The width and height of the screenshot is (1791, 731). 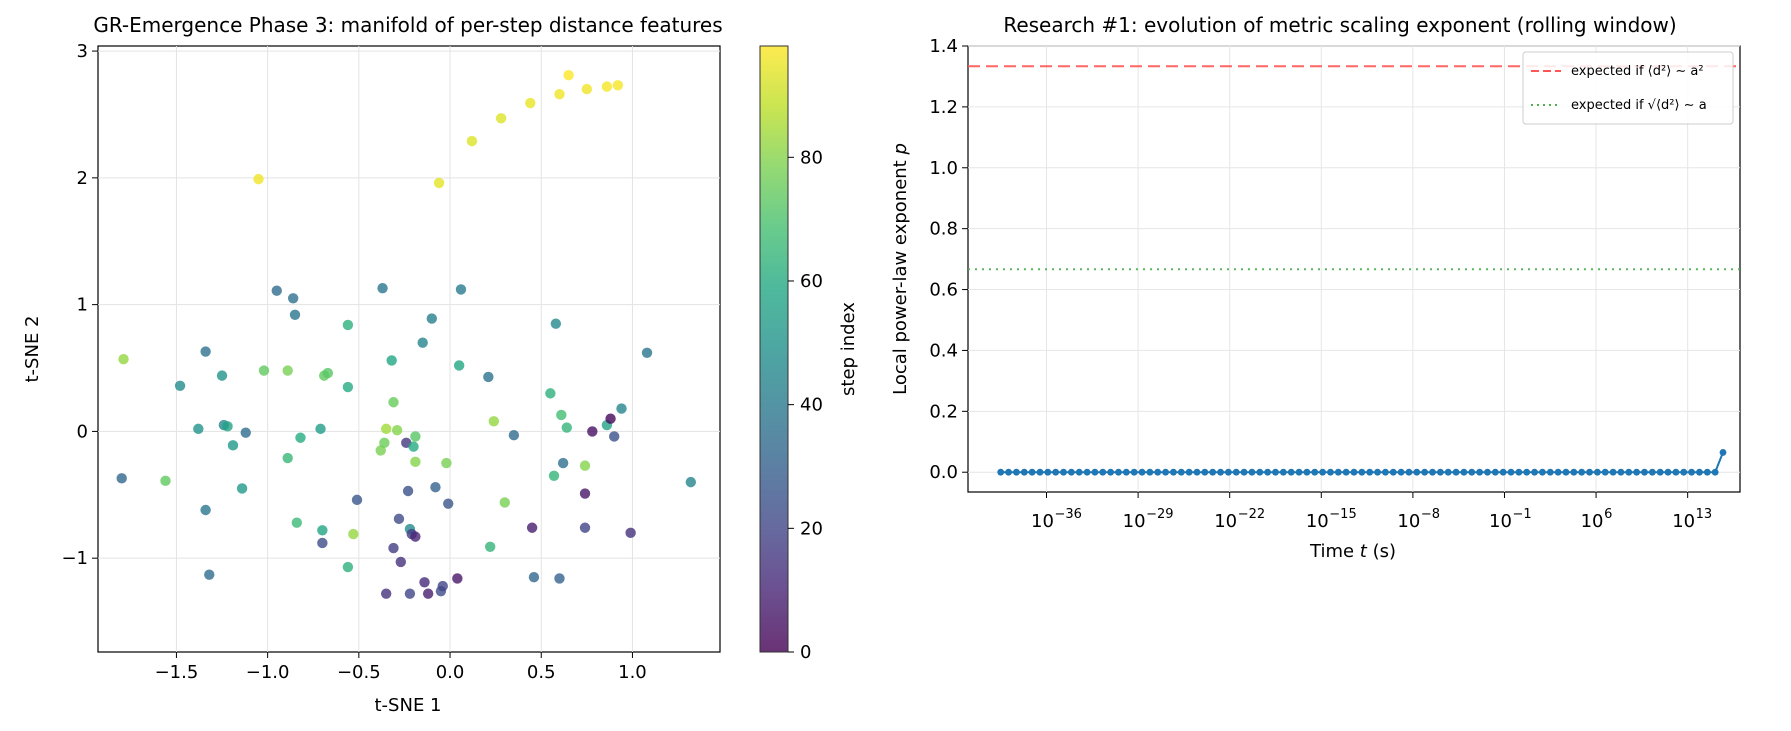 I want to click on scatter-x-tick-label: −0.5, so click(x=359, y=672).